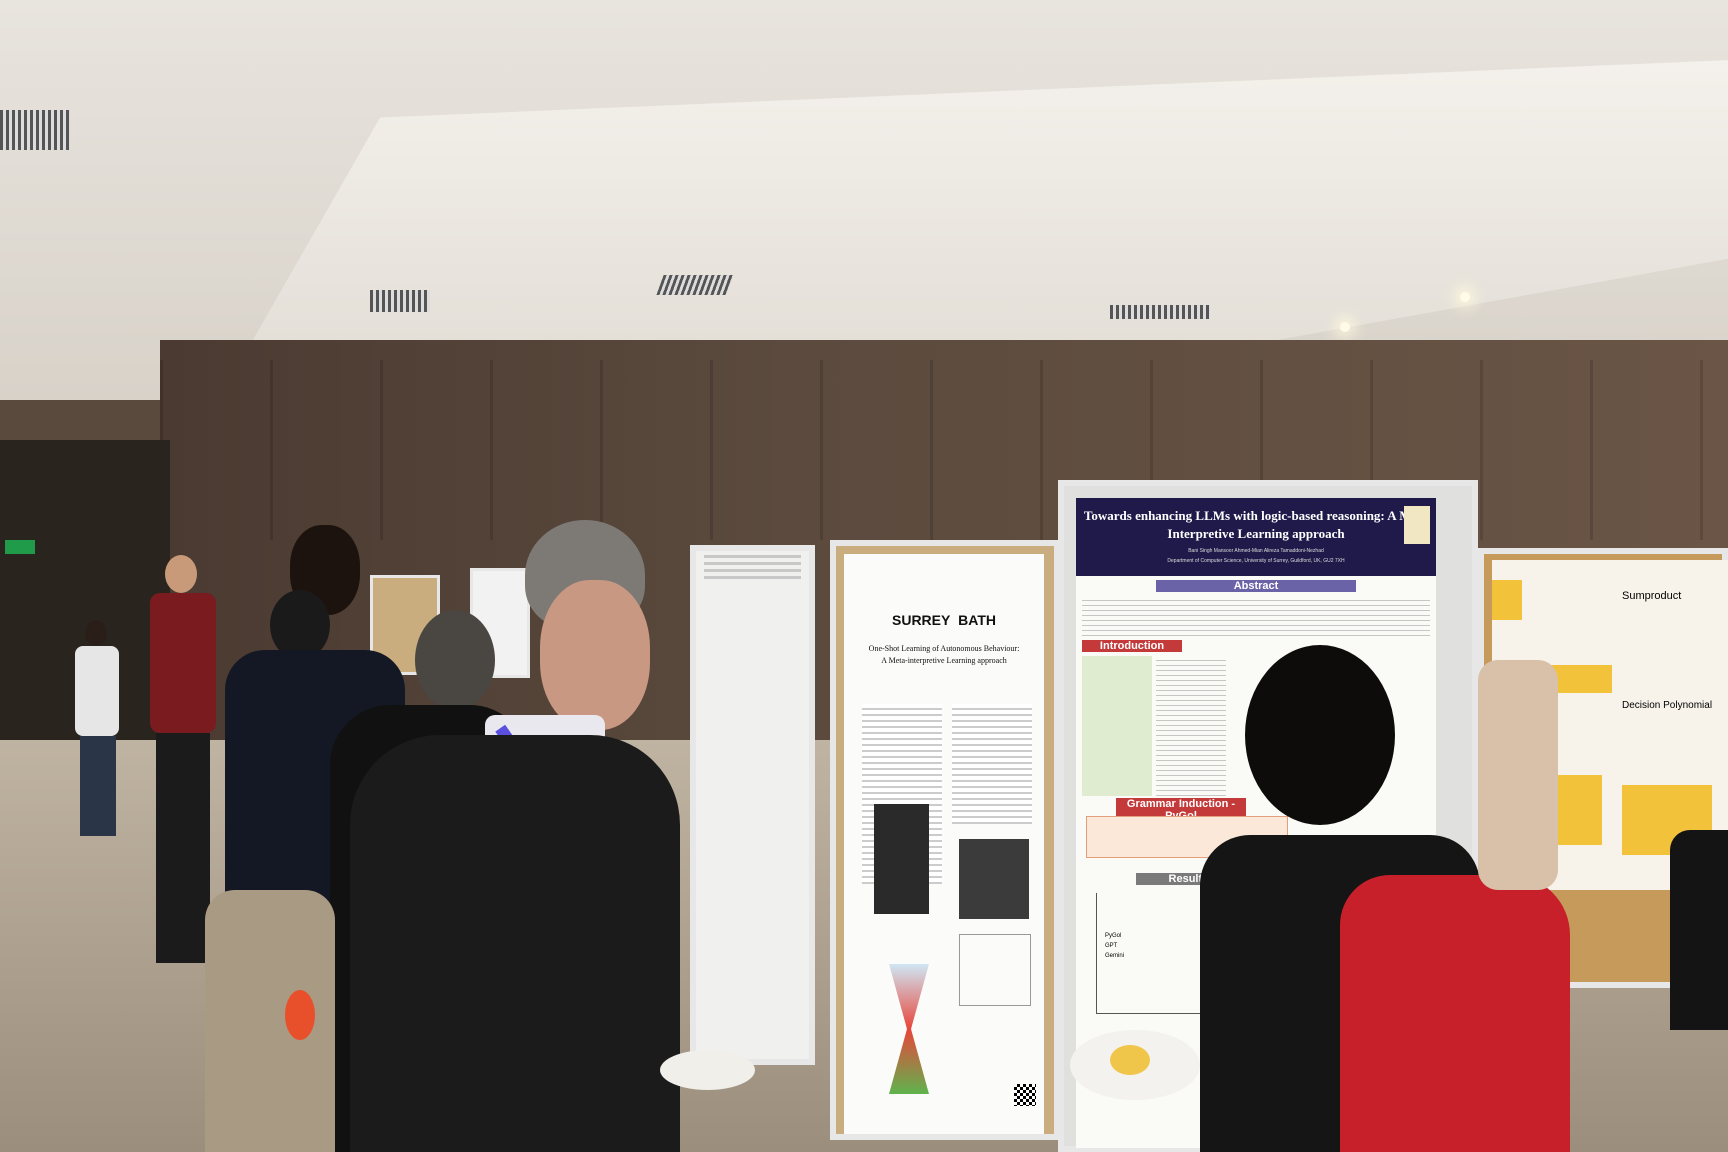 This screenshot has height=1152, width=1728. I want to click on poster-logos: SURREY BATH, so click(944, 620).